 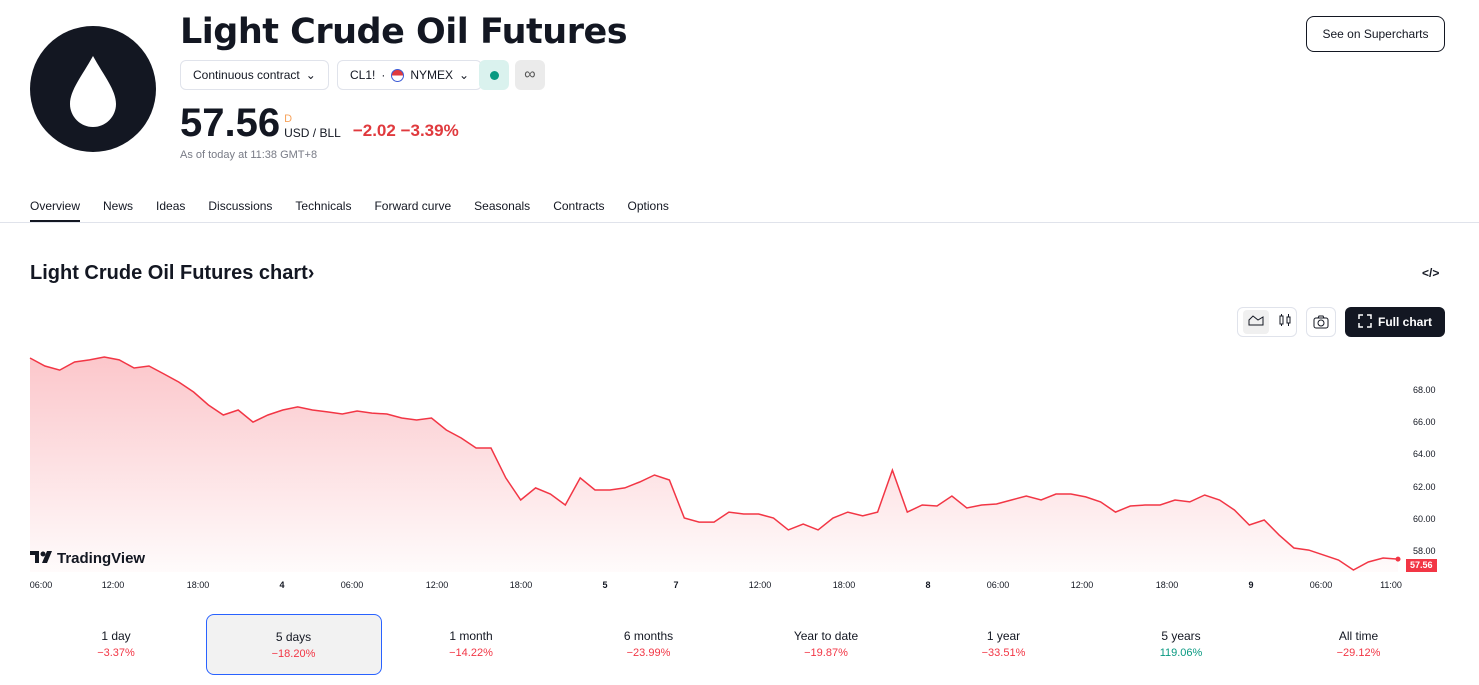 I want to click on x-tick: 9, so click(x=1251, y=585).